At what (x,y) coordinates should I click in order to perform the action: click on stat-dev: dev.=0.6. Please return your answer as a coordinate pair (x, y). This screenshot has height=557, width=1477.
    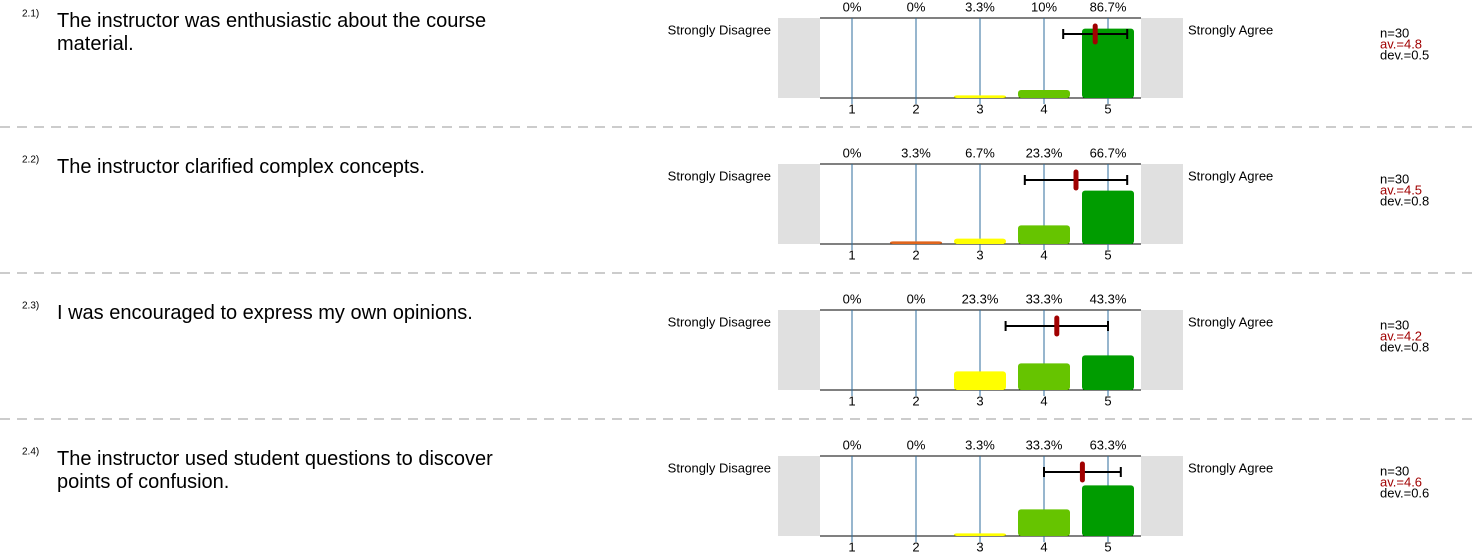
    Looking at the image, I should click on (1404, 492).